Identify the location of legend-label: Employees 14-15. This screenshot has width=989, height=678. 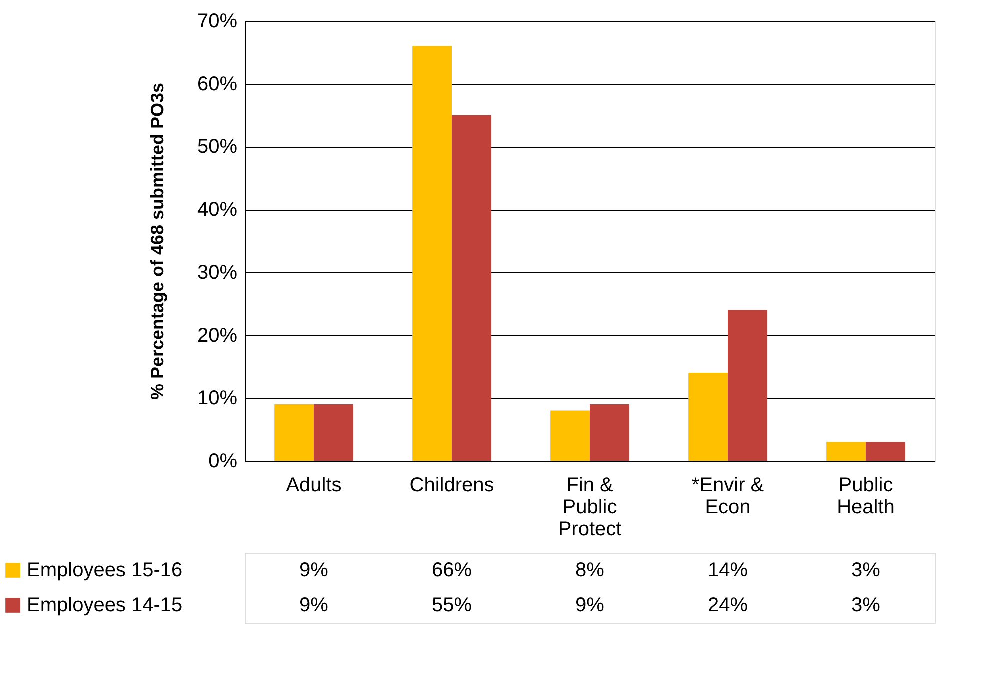
(105, 605).